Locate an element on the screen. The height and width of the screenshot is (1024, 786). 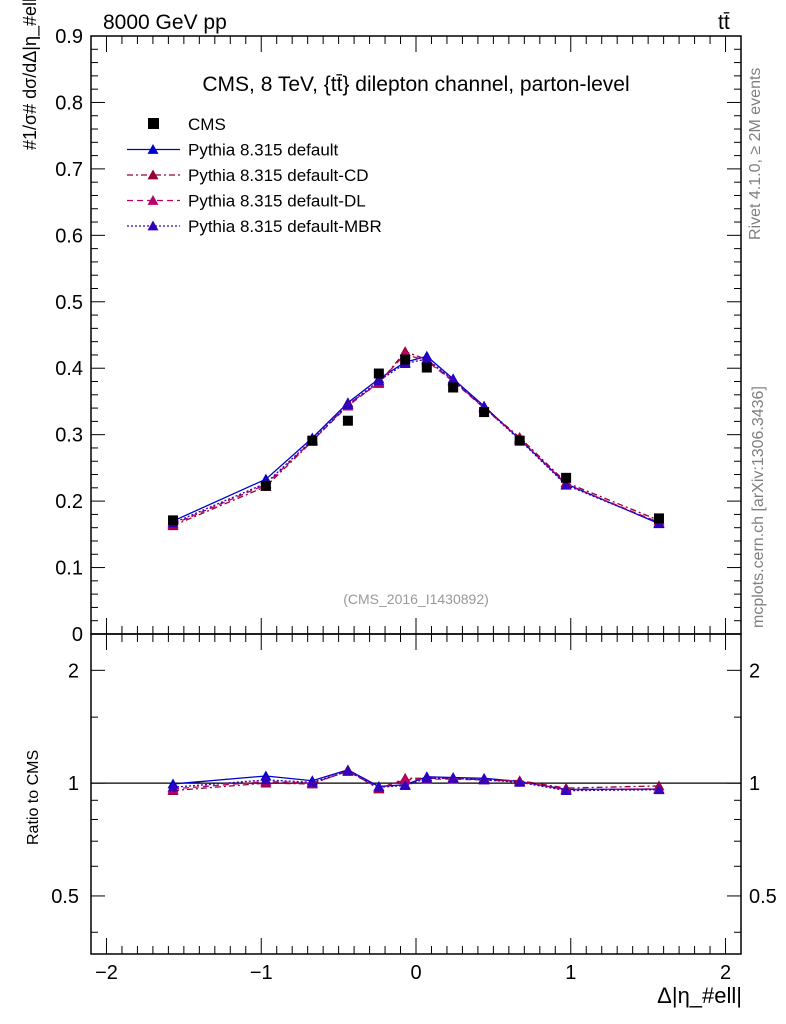
legend-entry-label: Pythia 8.315 default-MBR is located at coordinates (285, 226).